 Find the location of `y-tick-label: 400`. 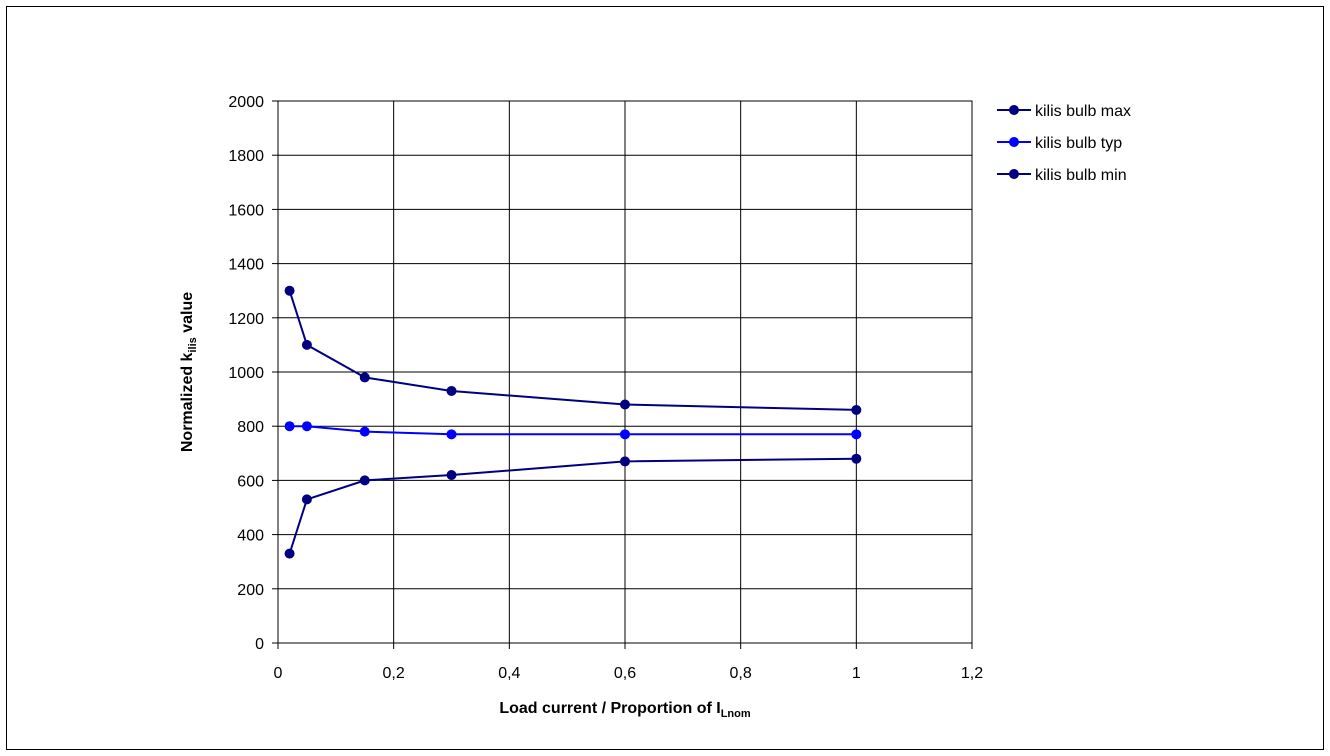

y-tick-label: 400 is located at coordinates (250, 536).